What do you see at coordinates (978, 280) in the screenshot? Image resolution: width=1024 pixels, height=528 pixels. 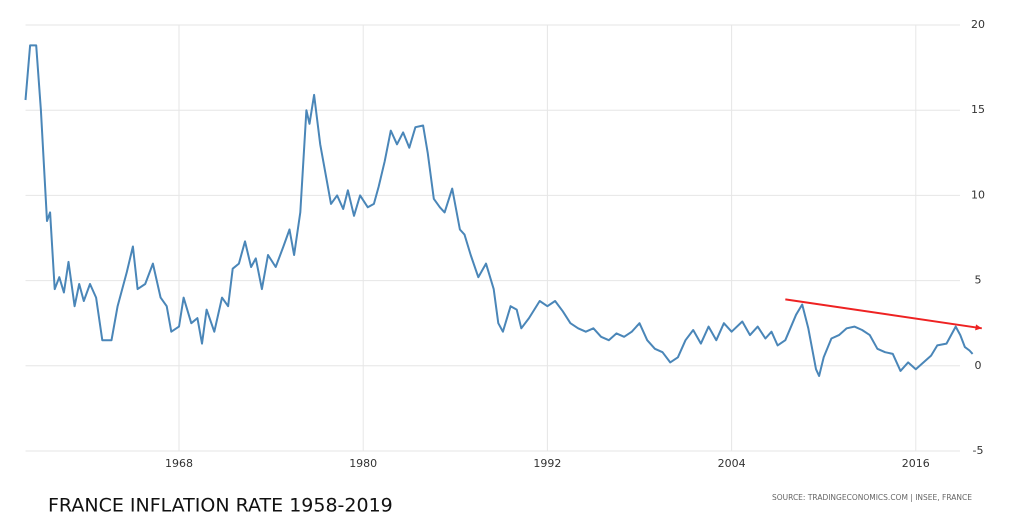 I see `y-tick-label: 5` at bounding box center [978, 280].